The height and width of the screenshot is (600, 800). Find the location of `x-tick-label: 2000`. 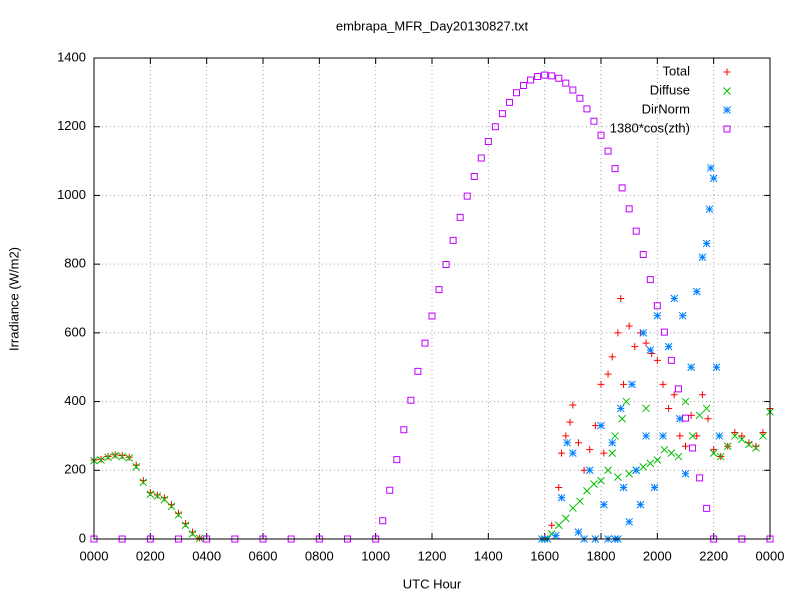

x-tick-label: 2000 is located at coordinates (657, 555).